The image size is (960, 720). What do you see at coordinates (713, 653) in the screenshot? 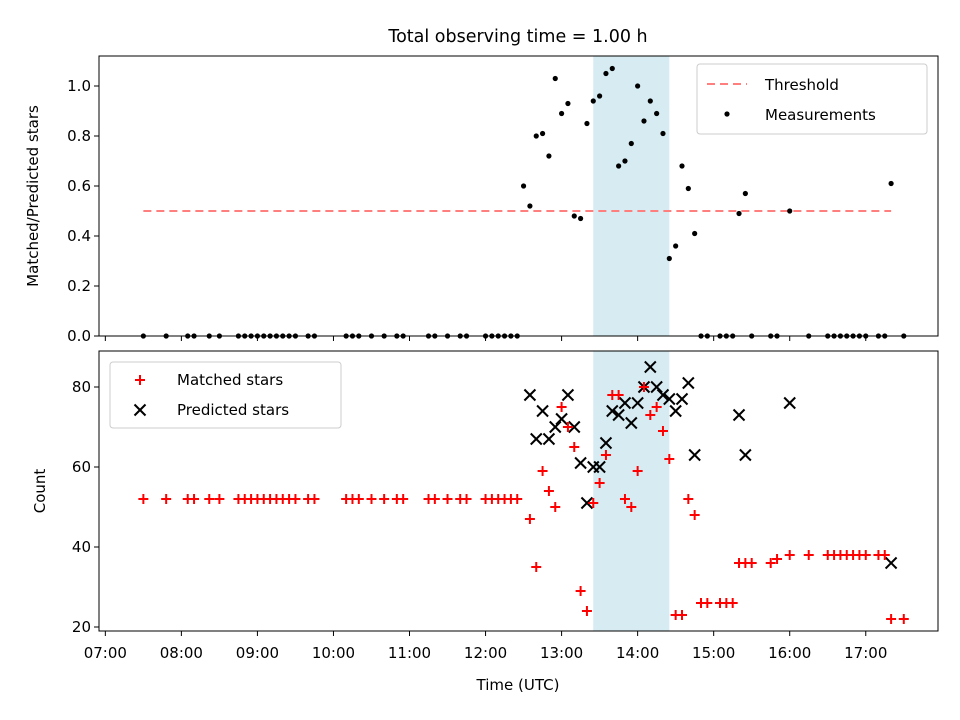
I see `bottom-x-tick-label: 15:00` at bounding box center [713, 653].